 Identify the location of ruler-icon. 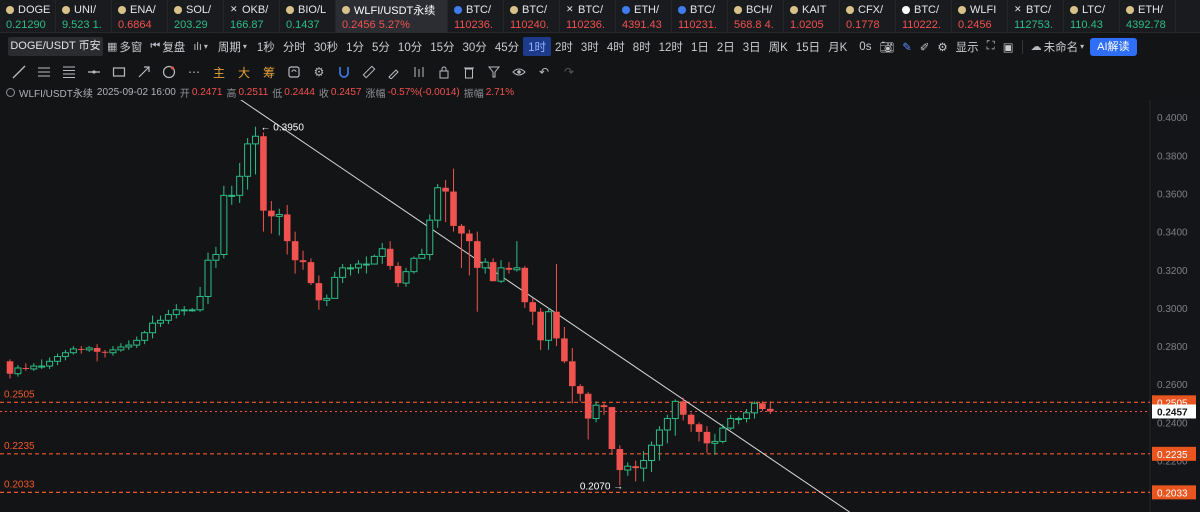
(369, 72).